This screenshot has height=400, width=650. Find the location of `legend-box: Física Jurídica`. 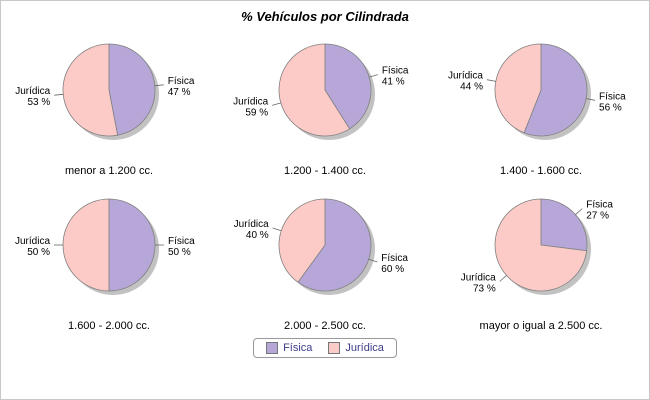

legend-box: Física Jurídica is located at coordinates (325, 348).